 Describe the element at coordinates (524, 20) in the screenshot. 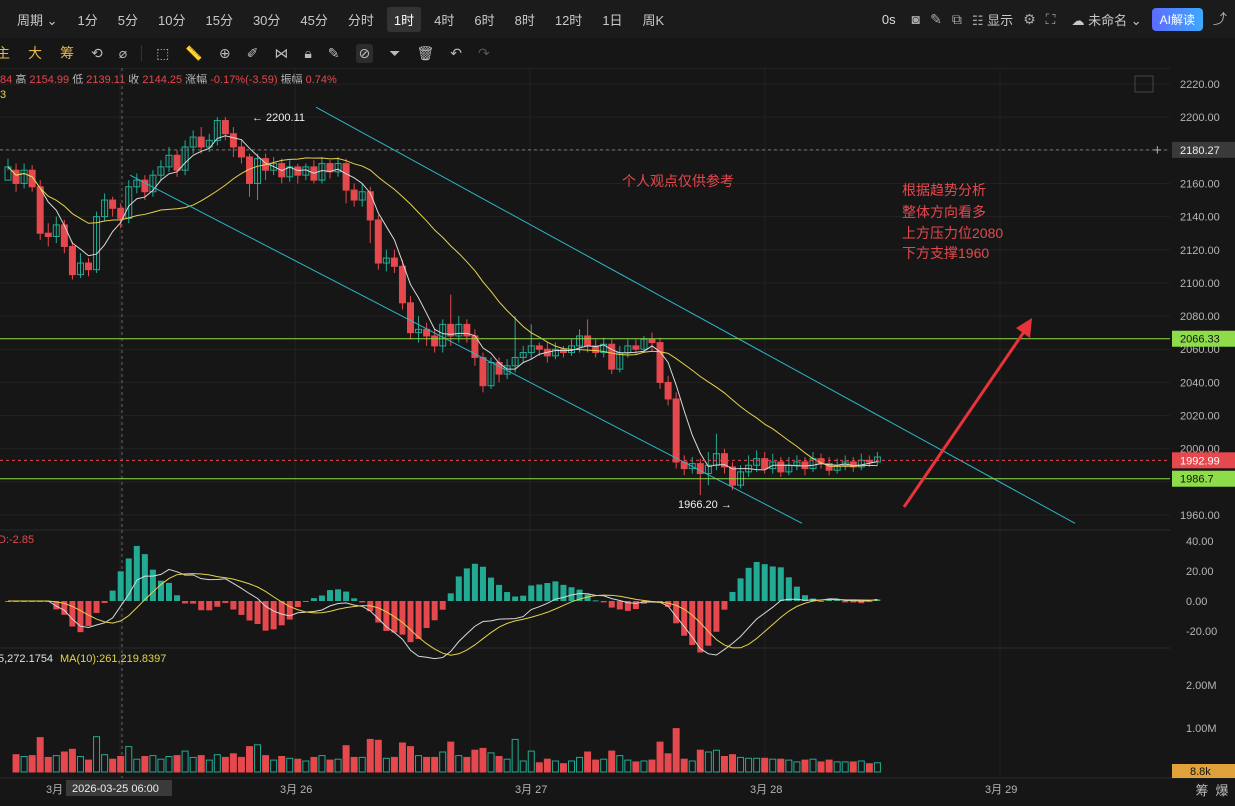

I see `timeframe-10: 8时` at that location.